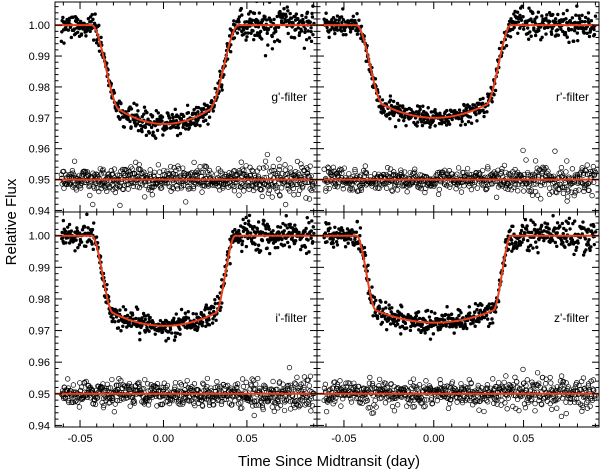  Describe the element at coordinates (289, 97) in the screenshot. I see `filter-label: g'-filter` at that location.